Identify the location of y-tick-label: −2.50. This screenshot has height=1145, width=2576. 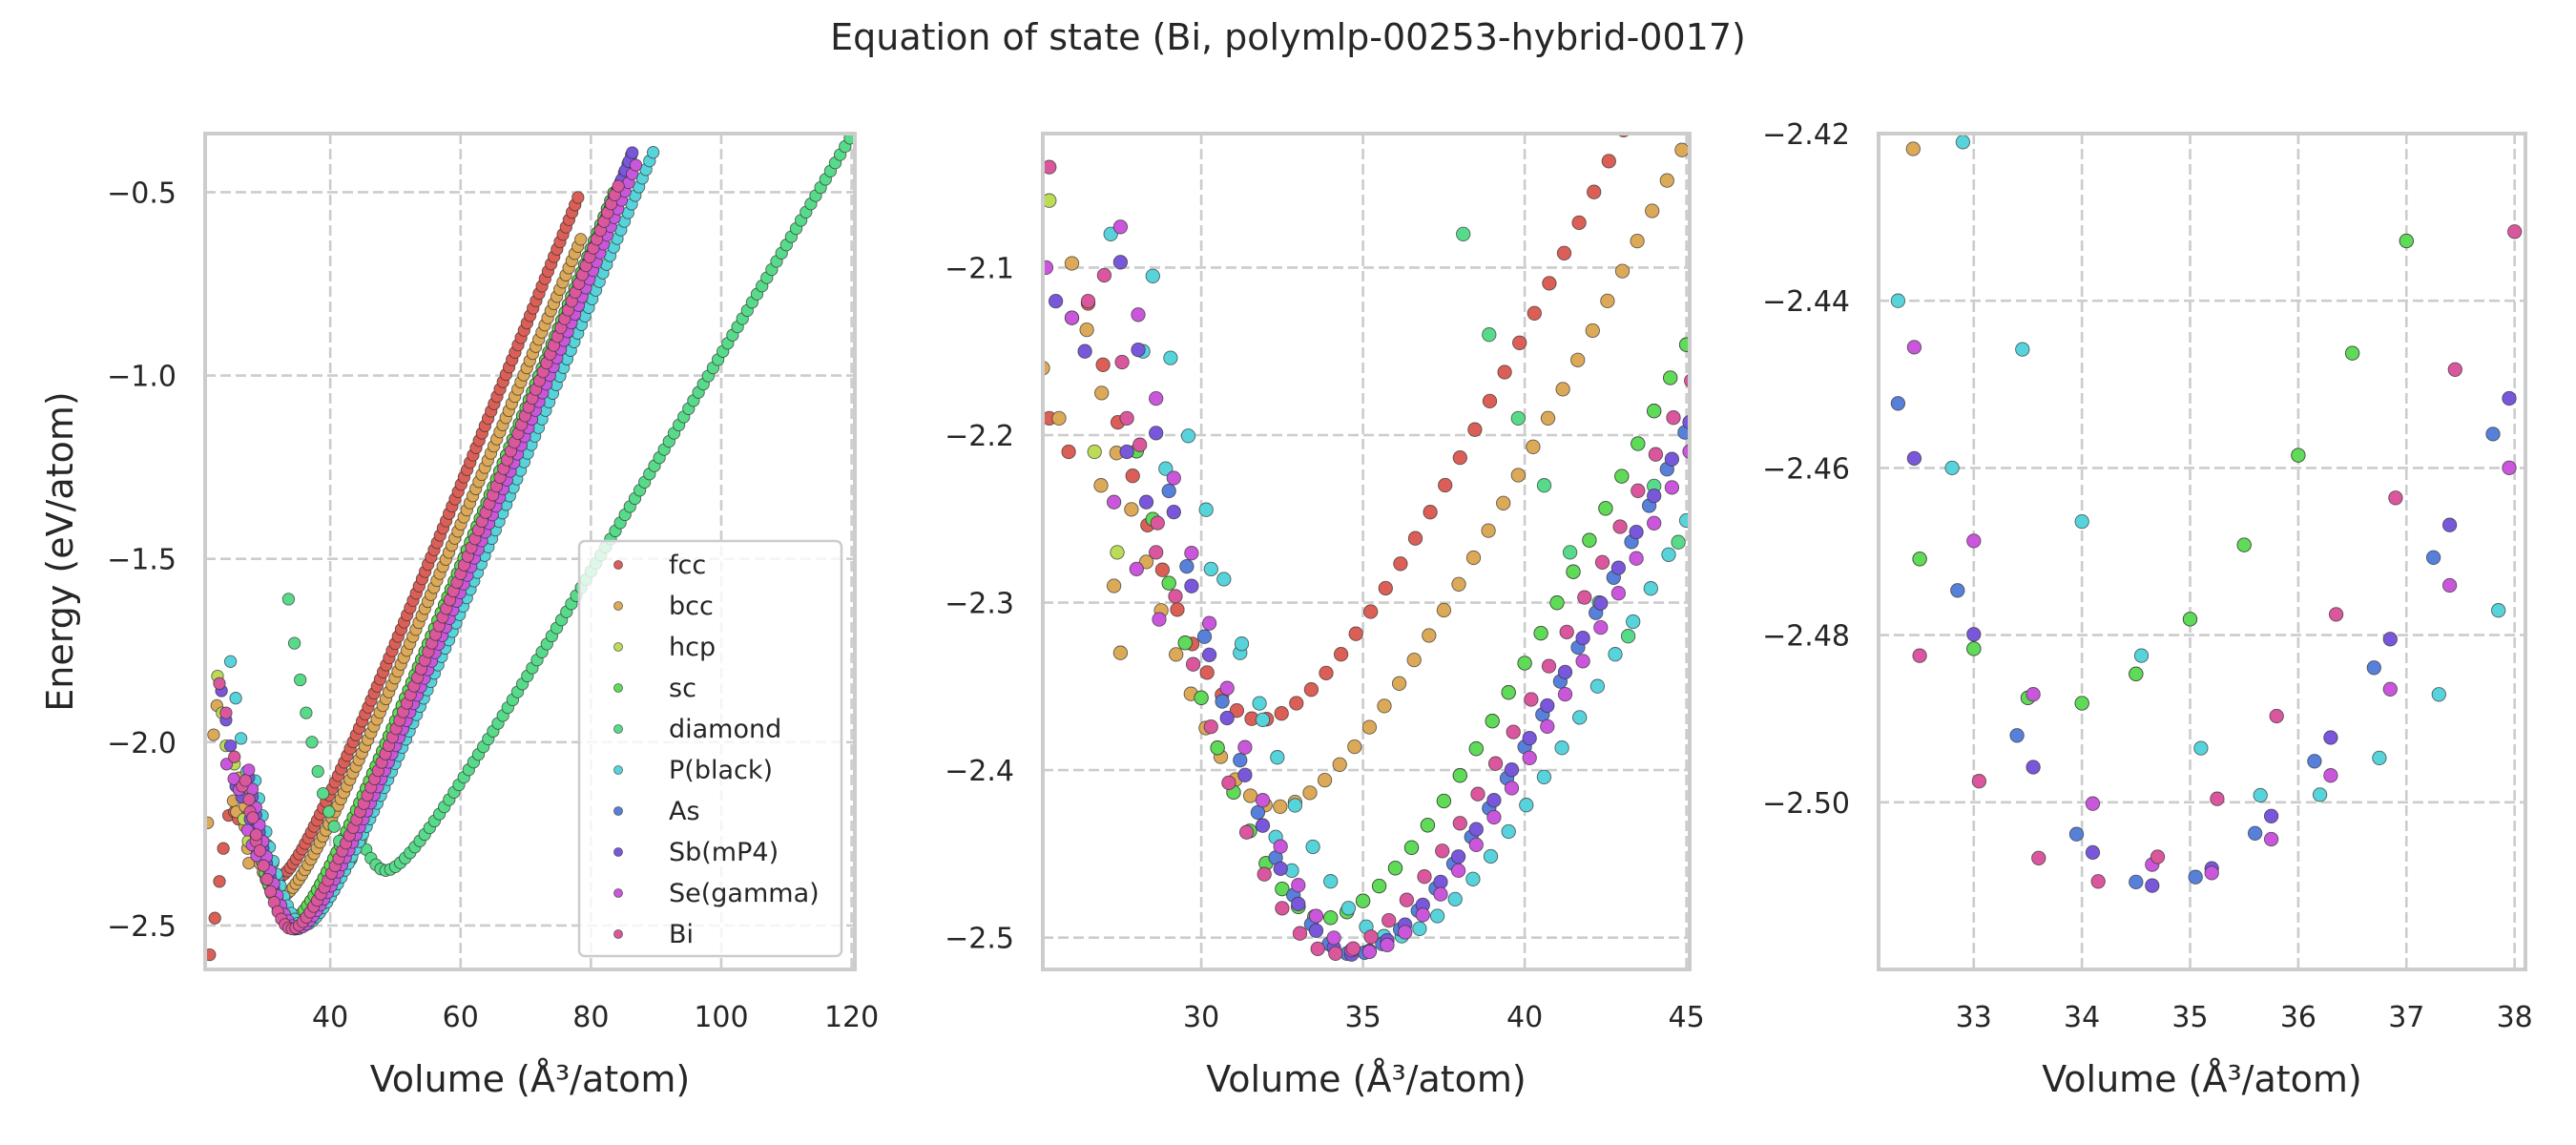
(1806, 804).